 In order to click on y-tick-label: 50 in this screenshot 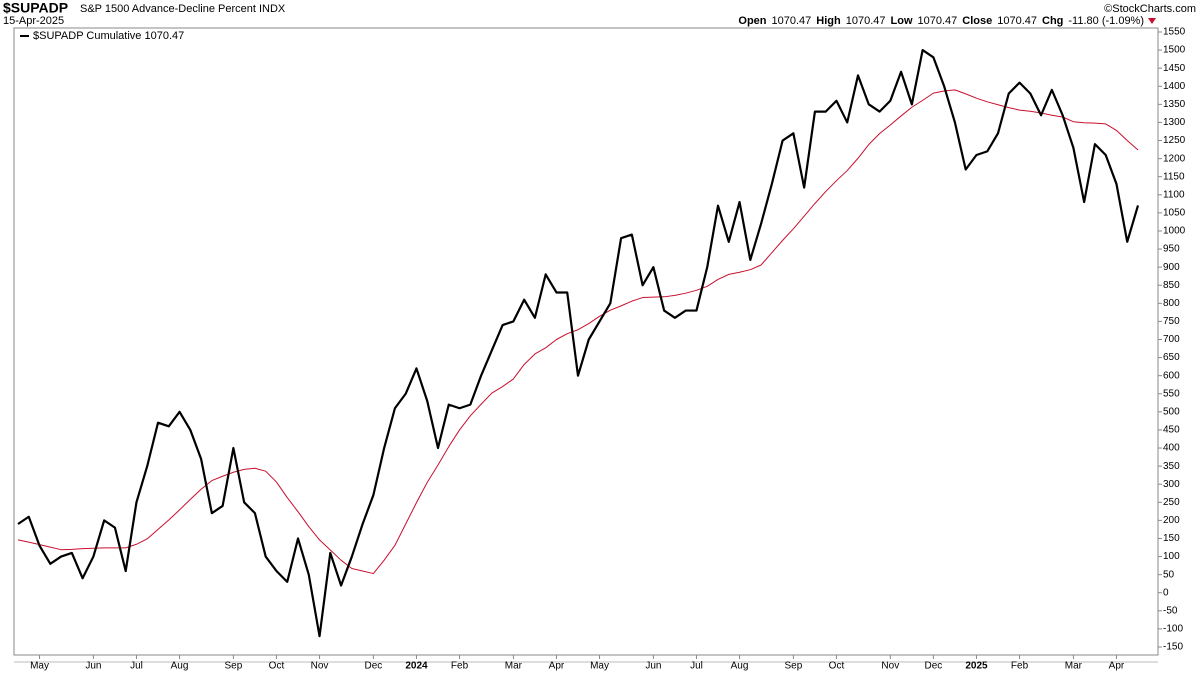, I will do `click(1169, 574)`.